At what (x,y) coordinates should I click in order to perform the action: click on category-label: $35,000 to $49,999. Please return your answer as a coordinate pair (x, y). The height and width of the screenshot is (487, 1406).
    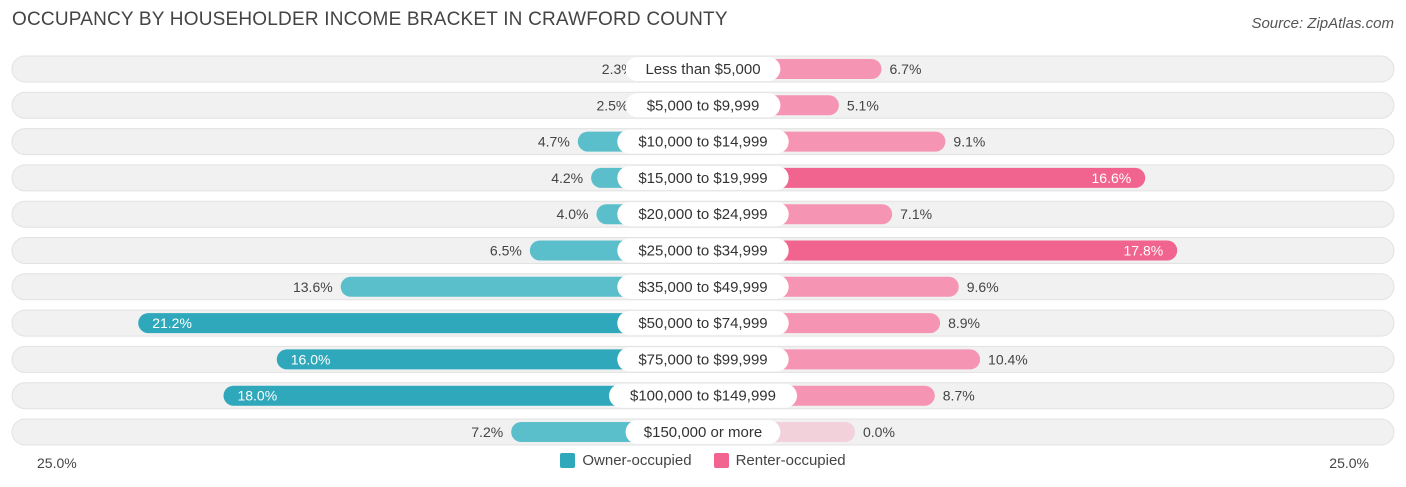
    Looking at the image, I should click on (702, 287).